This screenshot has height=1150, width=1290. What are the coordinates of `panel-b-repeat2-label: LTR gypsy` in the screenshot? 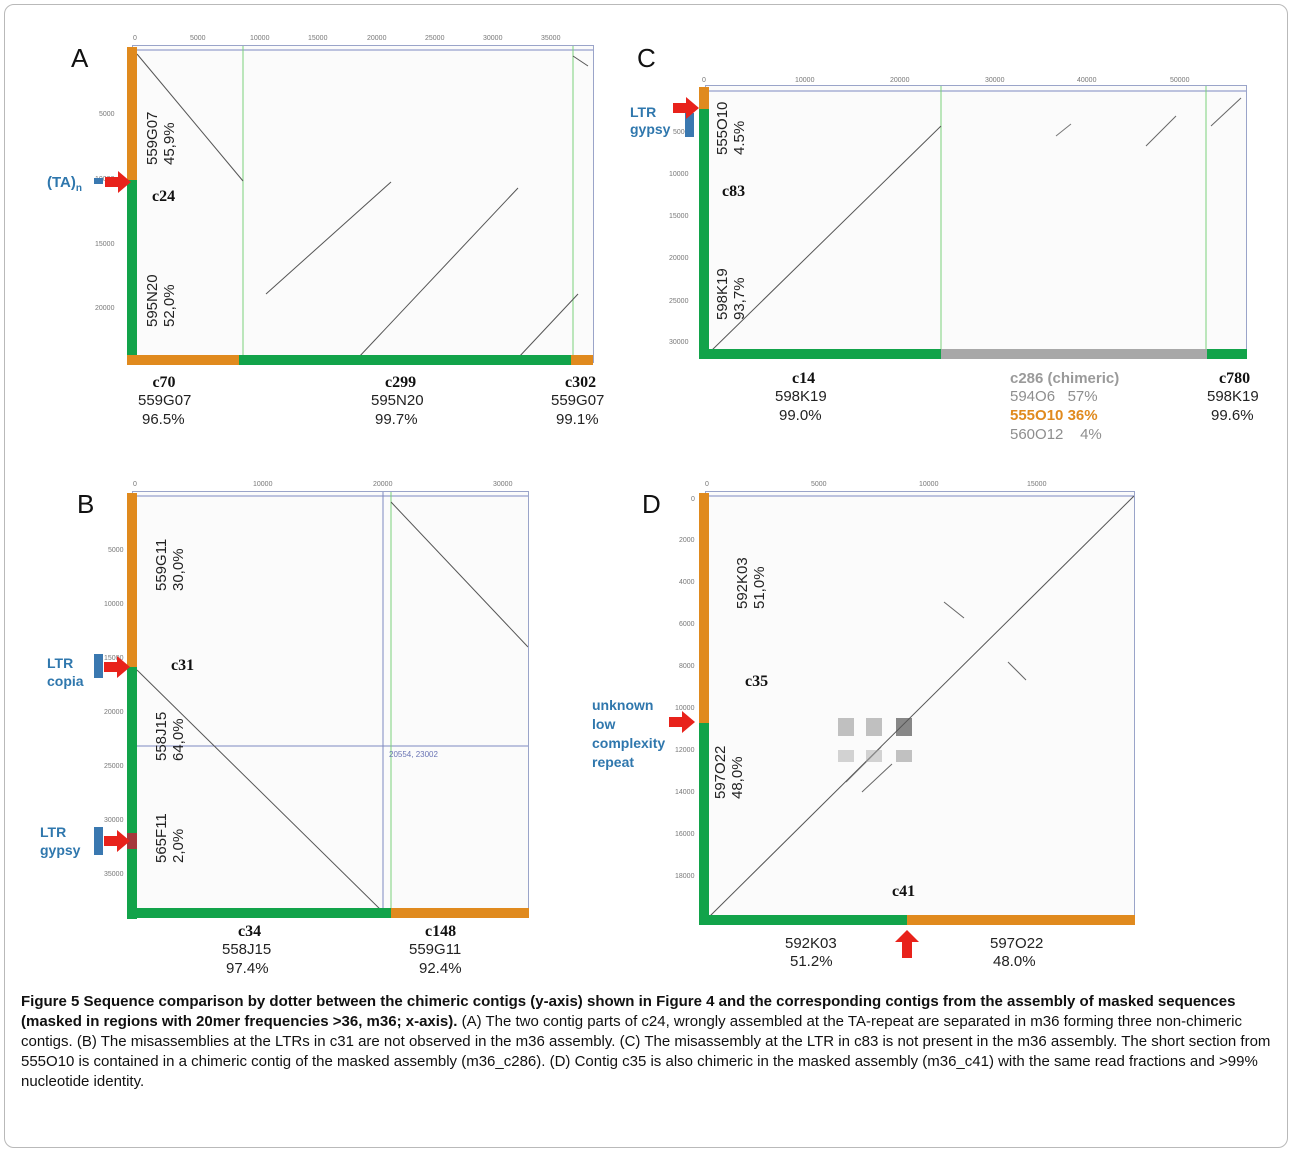 It's located at (60, 841).